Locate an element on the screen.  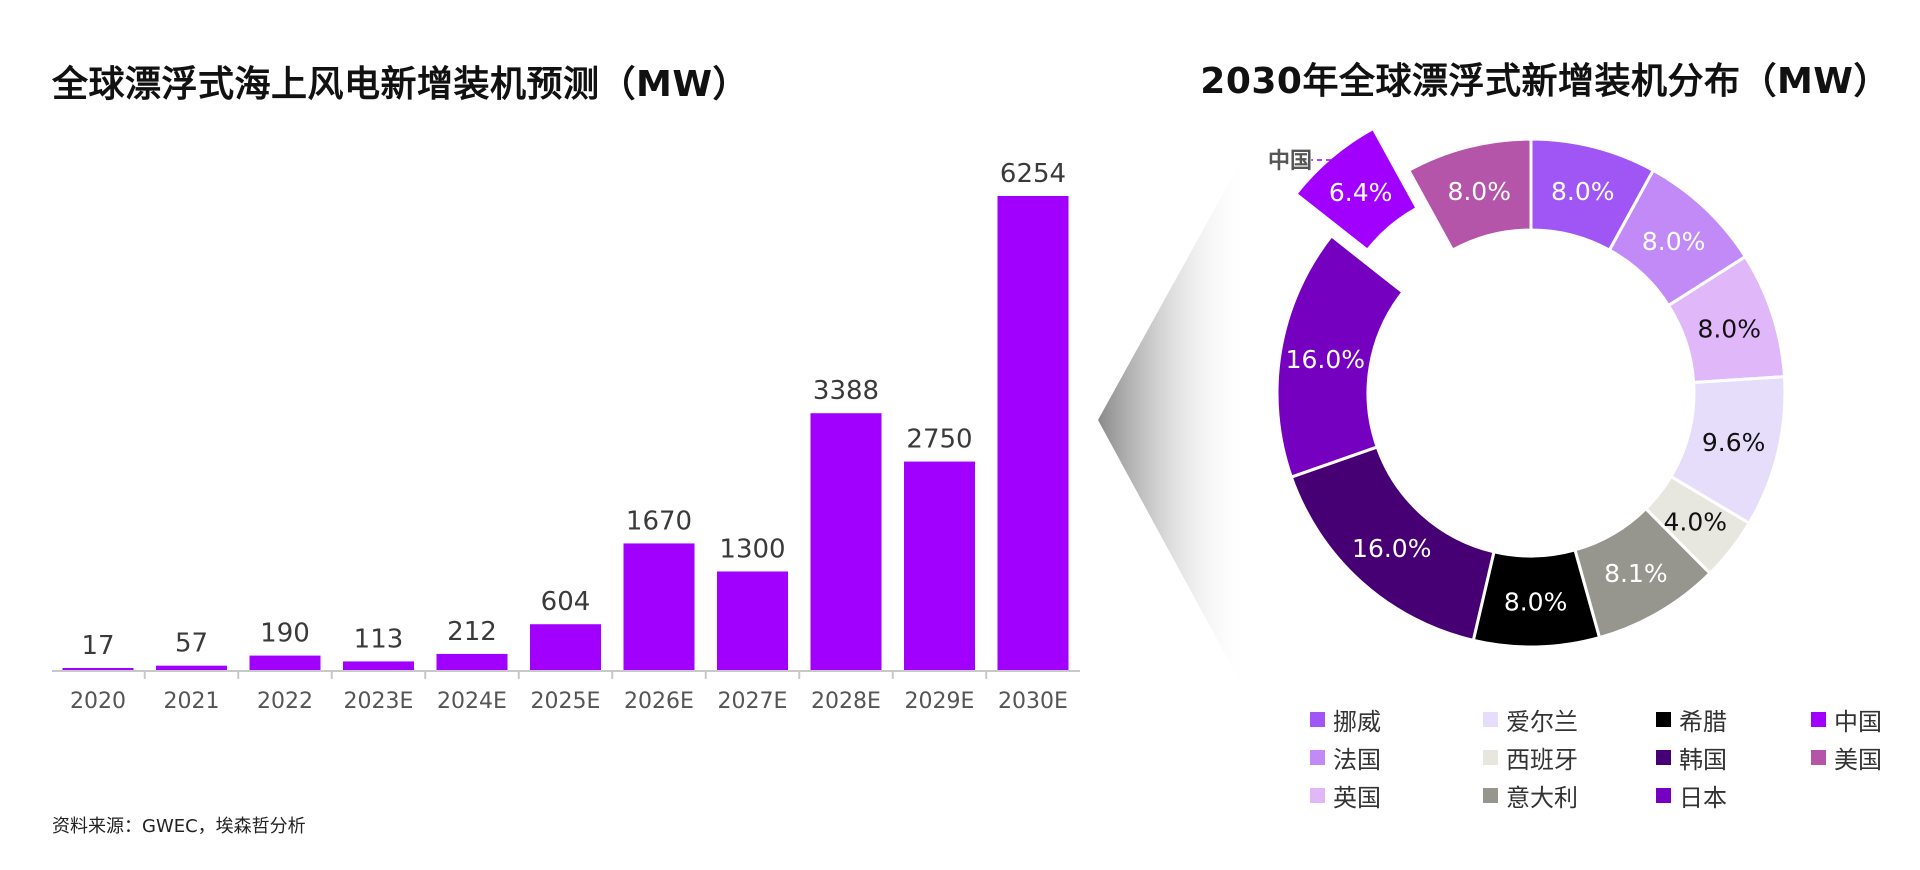
legend-label: 日本 is located at coordinates (1703, 797).